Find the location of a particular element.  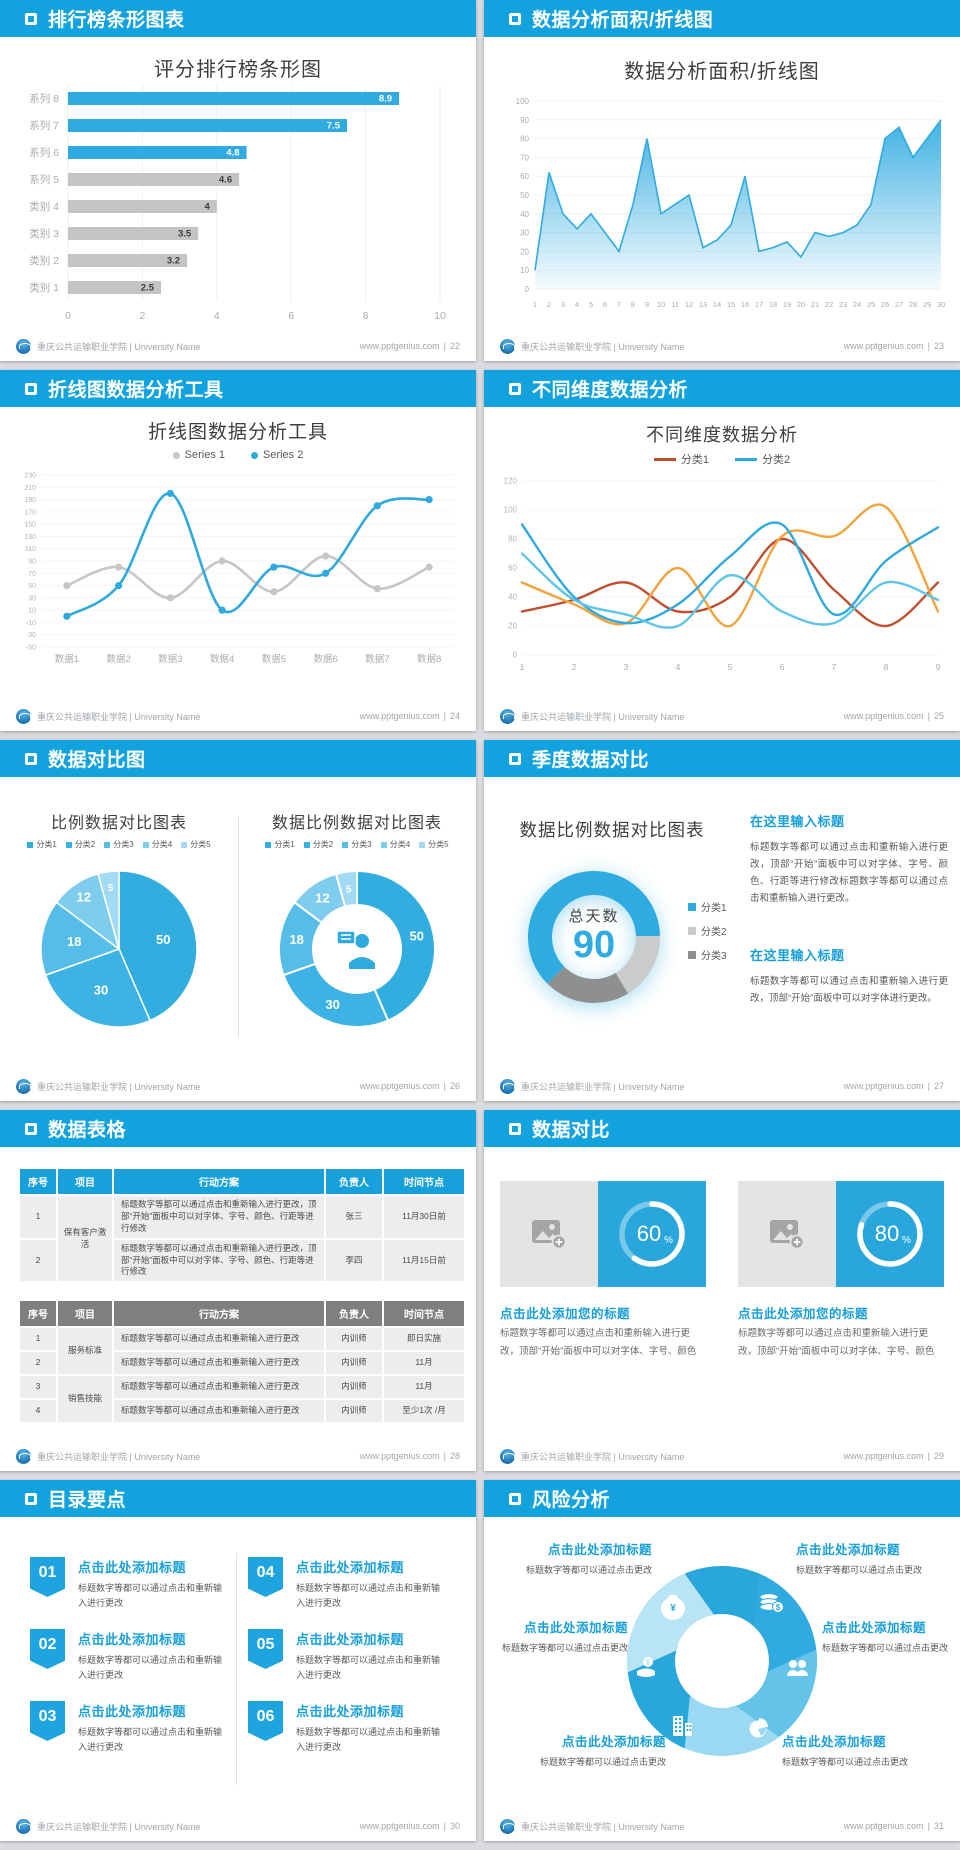

slide-thumbnail-29: 数据对比 60% is located at coordinates (722, 1290).